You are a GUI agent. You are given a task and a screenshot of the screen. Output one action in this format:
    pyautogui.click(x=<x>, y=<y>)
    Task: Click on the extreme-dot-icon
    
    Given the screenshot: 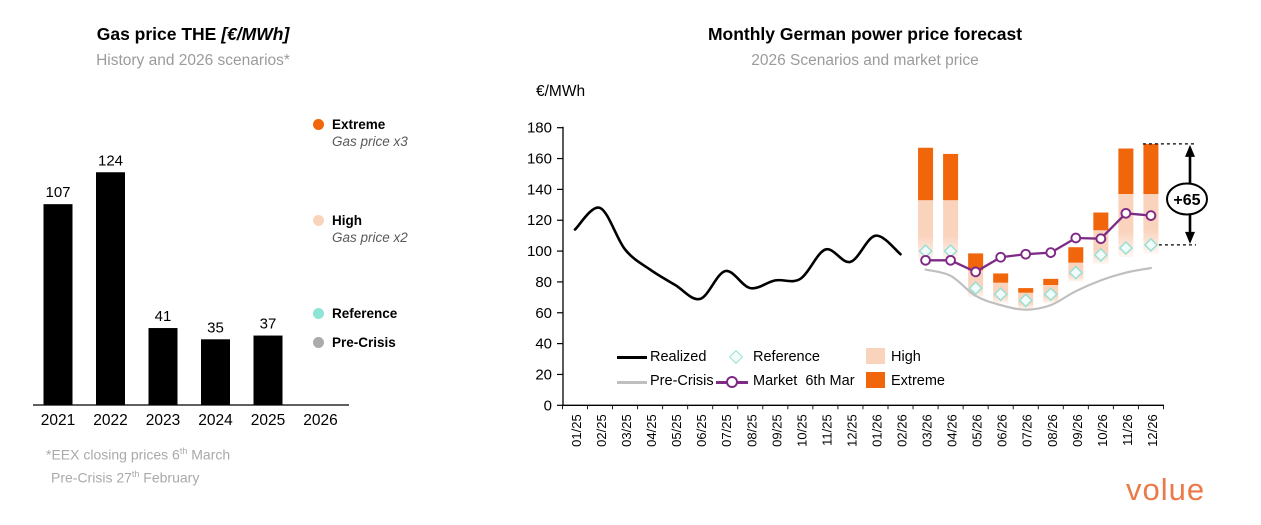 What is the action you would take?
    pyautogui.click(x=318, y=124)
    